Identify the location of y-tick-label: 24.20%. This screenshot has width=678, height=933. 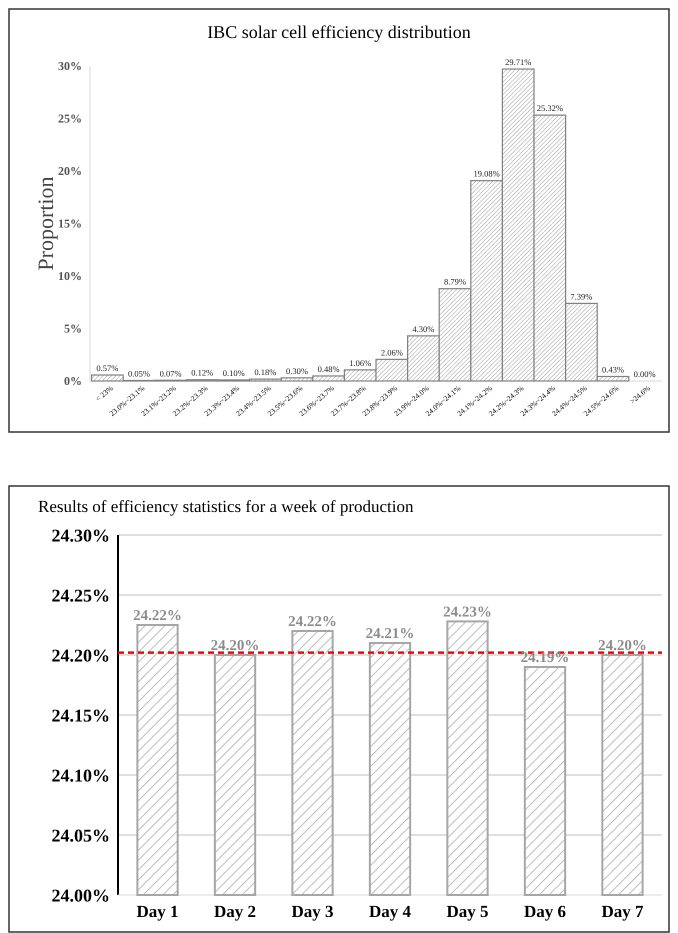
(81, 655).